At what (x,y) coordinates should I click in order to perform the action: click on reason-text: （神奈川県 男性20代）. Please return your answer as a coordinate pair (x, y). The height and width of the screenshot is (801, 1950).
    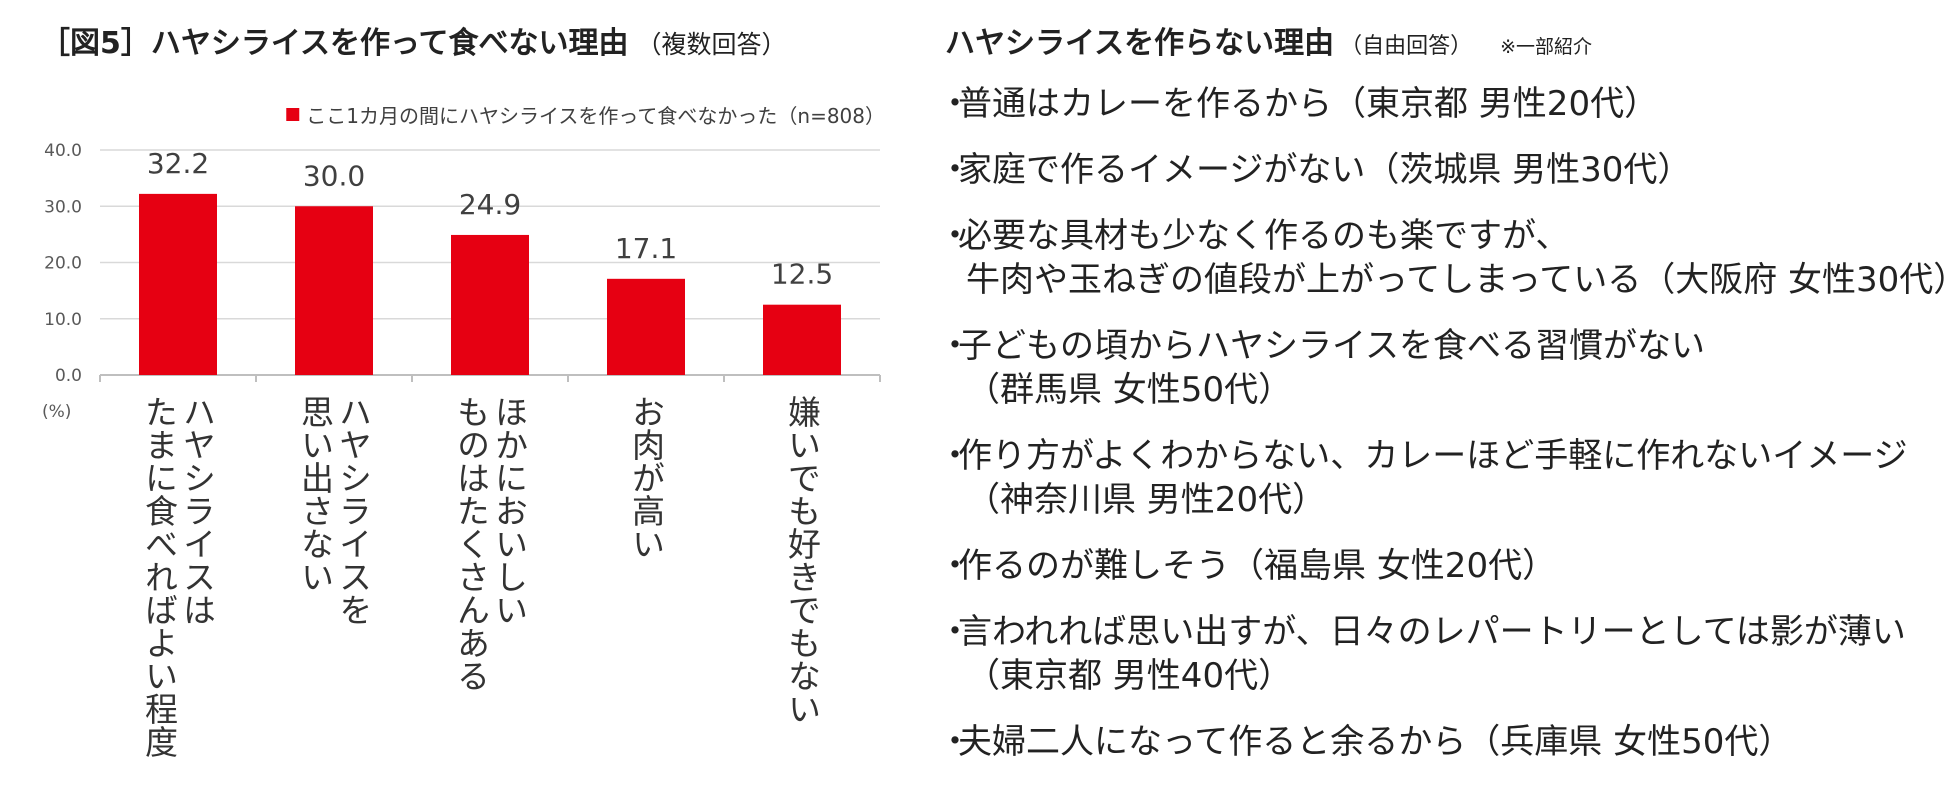
    Looking at the image, I should click on (1146, 500).